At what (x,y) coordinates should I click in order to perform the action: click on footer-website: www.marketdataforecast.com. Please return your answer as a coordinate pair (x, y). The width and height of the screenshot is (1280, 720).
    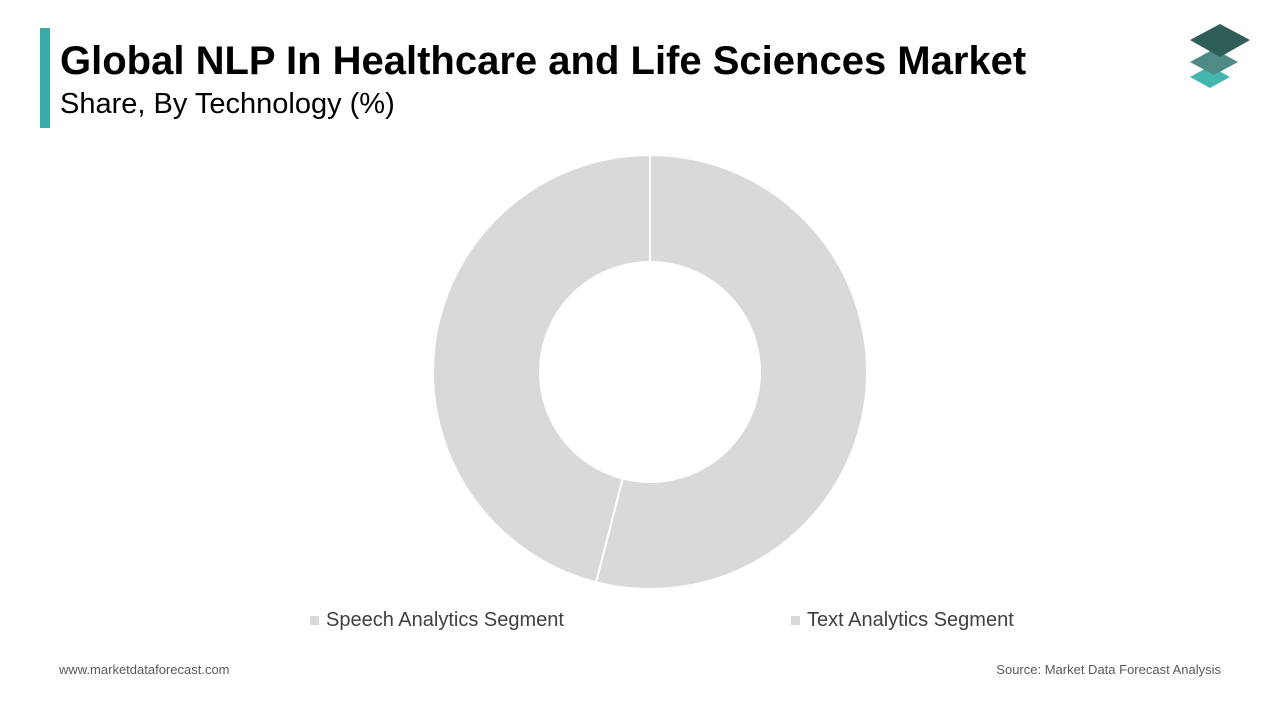
    Looking at the image, I should click on (144, 669).